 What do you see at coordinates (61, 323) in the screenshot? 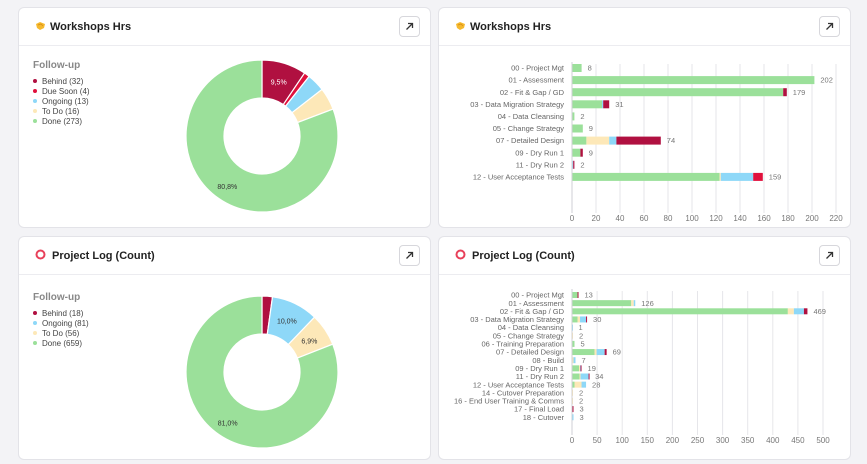
I see `legend-item-ongoing: Ongoing (81)` at bounding box center [61, 323].